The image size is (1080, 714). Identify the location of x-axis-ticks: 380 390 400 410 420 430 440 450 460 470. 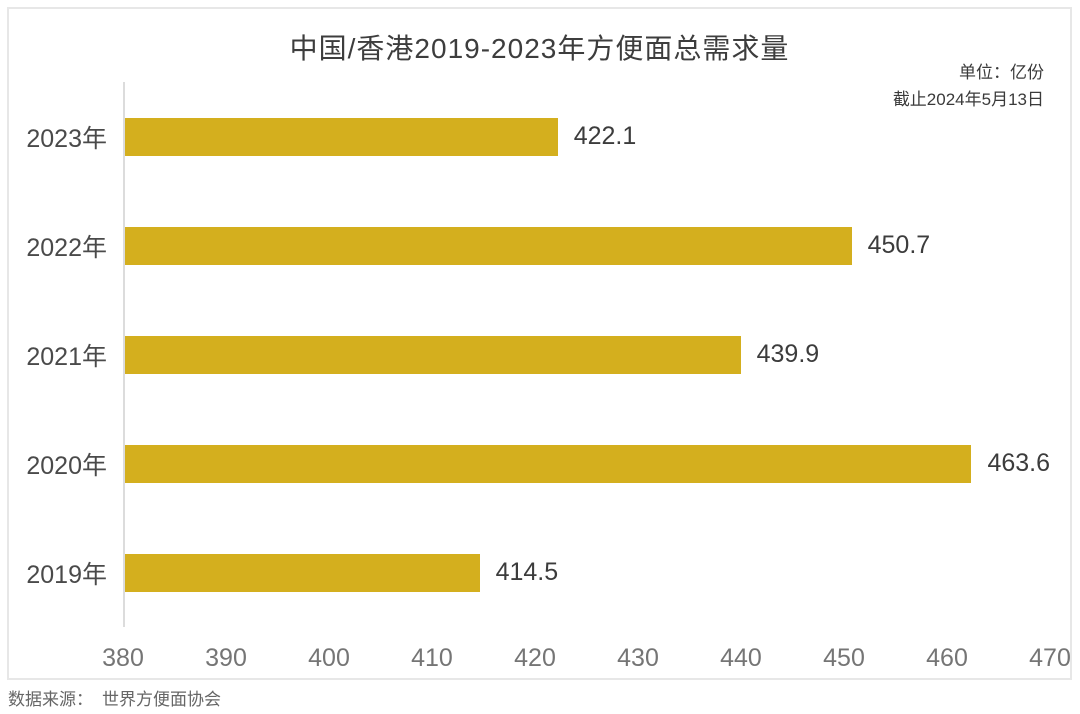
(586, 659).